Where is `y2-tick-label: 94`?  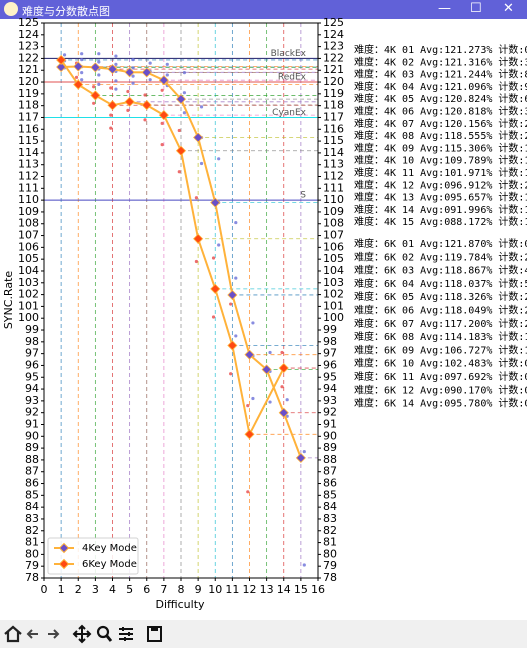 y2-tick-label: 94 is located at coordinates (330, 388).